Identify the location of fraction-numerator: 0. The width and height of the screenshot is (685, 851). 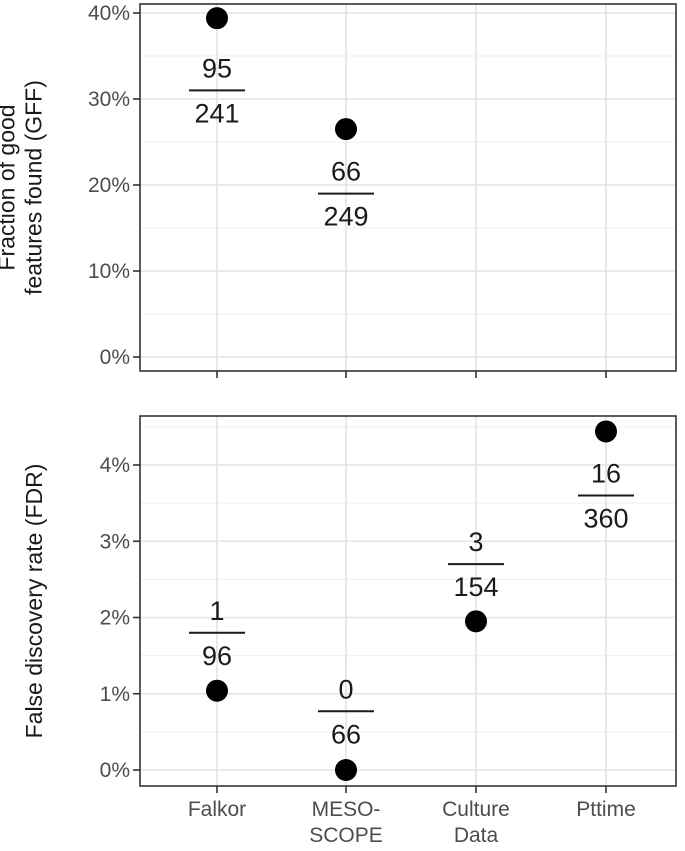
(345, 689).